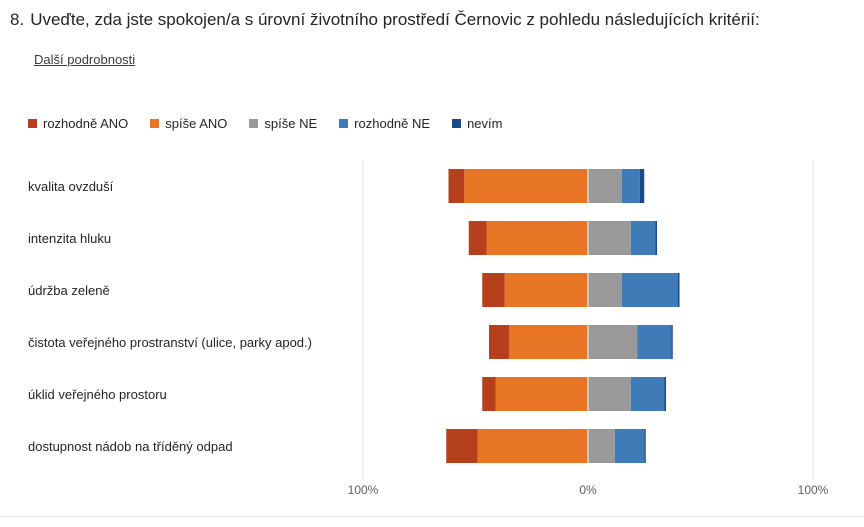 Image resolution: width=864 pixels, height=527 pixels. Describe the element at coordinates (69, 290) in the screenshot. I see `category-label-2: údržba zeleně` at that location.